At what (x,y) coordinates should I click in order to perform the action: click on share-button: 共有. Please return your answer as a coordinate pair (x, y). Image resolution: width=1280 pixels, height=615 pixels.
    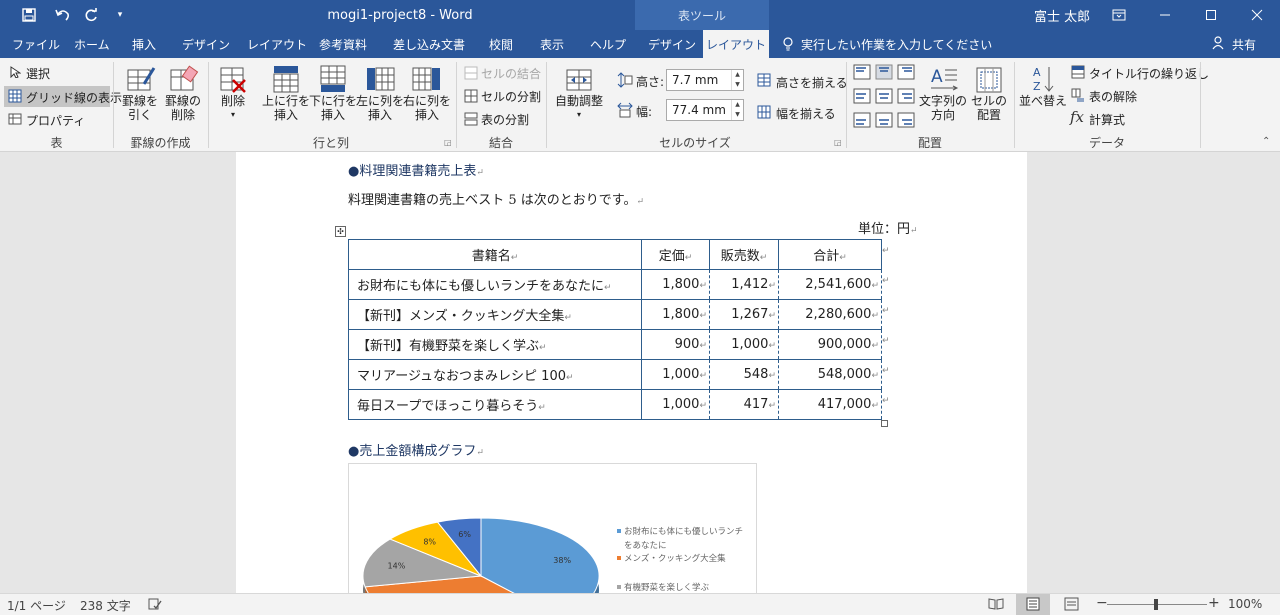
    Looking at the image, I should click on (1244, 44).